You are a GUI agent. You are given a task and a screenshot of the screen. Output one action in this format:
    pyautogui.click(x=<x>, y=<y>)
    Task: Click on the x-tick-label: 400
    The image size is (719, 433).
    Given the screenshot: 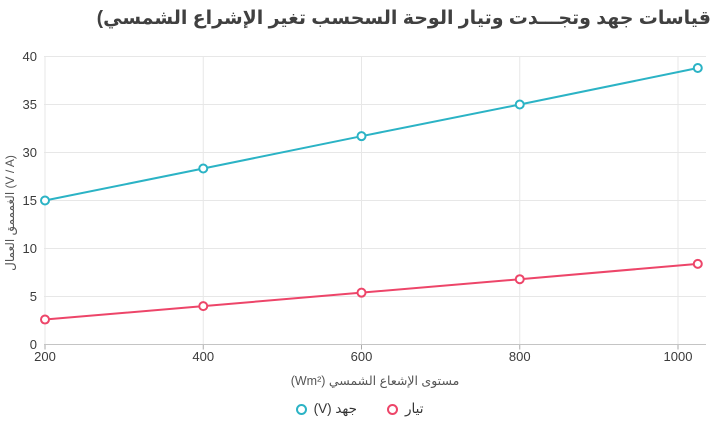 What is the action you would take?
    pyautogui.click(x=203, y=356)
    